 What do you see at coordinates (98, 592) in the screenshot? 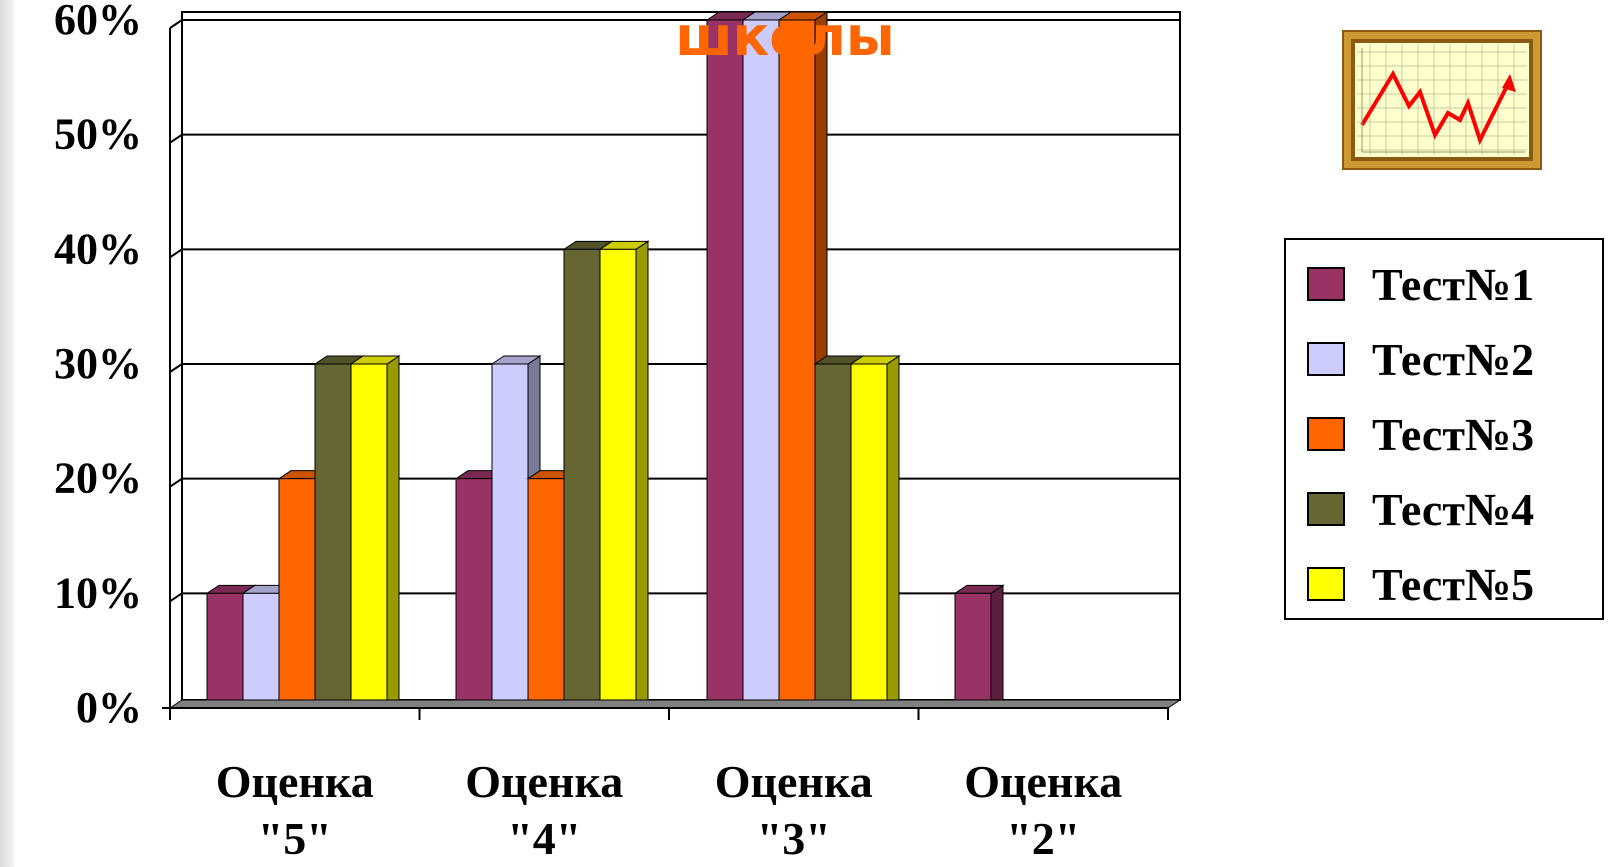
I see `y-tick-label: 10%` at bounding box center [98, 592].